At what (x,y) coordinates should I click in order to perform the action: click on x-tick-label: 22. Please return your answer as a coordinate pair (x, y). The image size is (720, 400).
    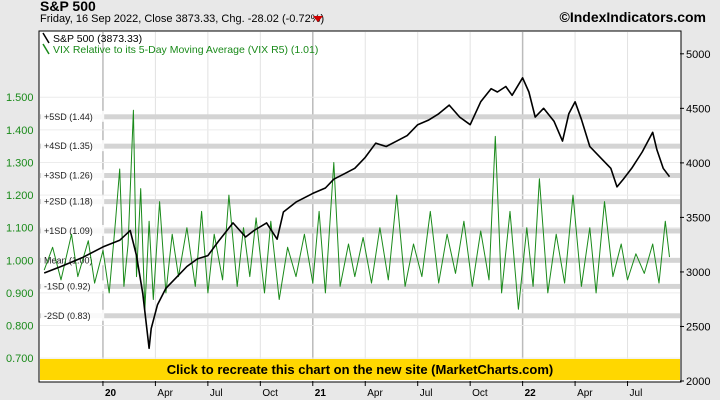
    Looking at the image, I should click on (531, 393).